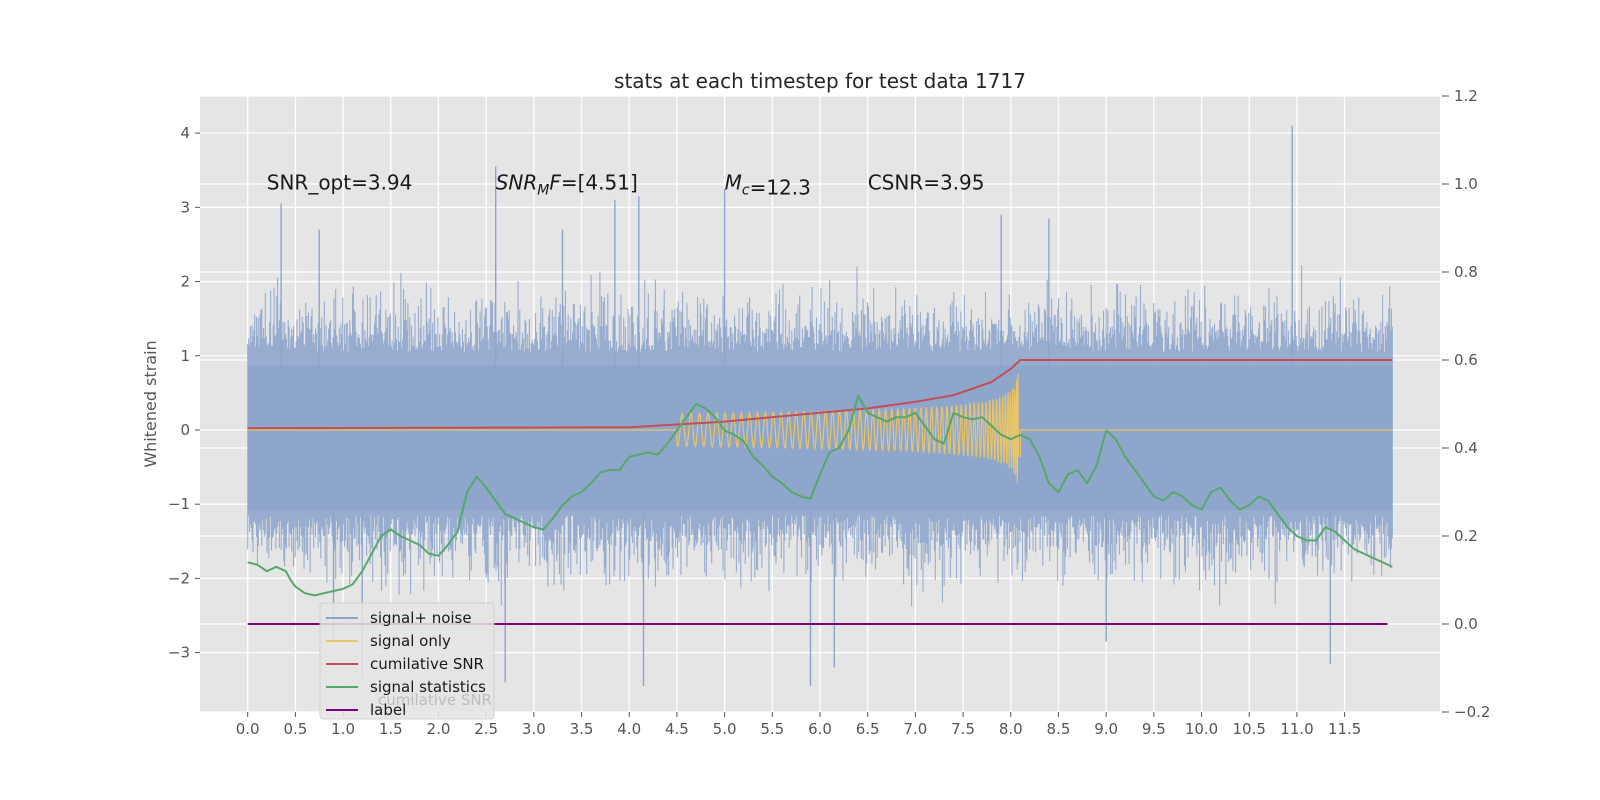  I want to click on y-tick-label: 4, so click(185, 133).